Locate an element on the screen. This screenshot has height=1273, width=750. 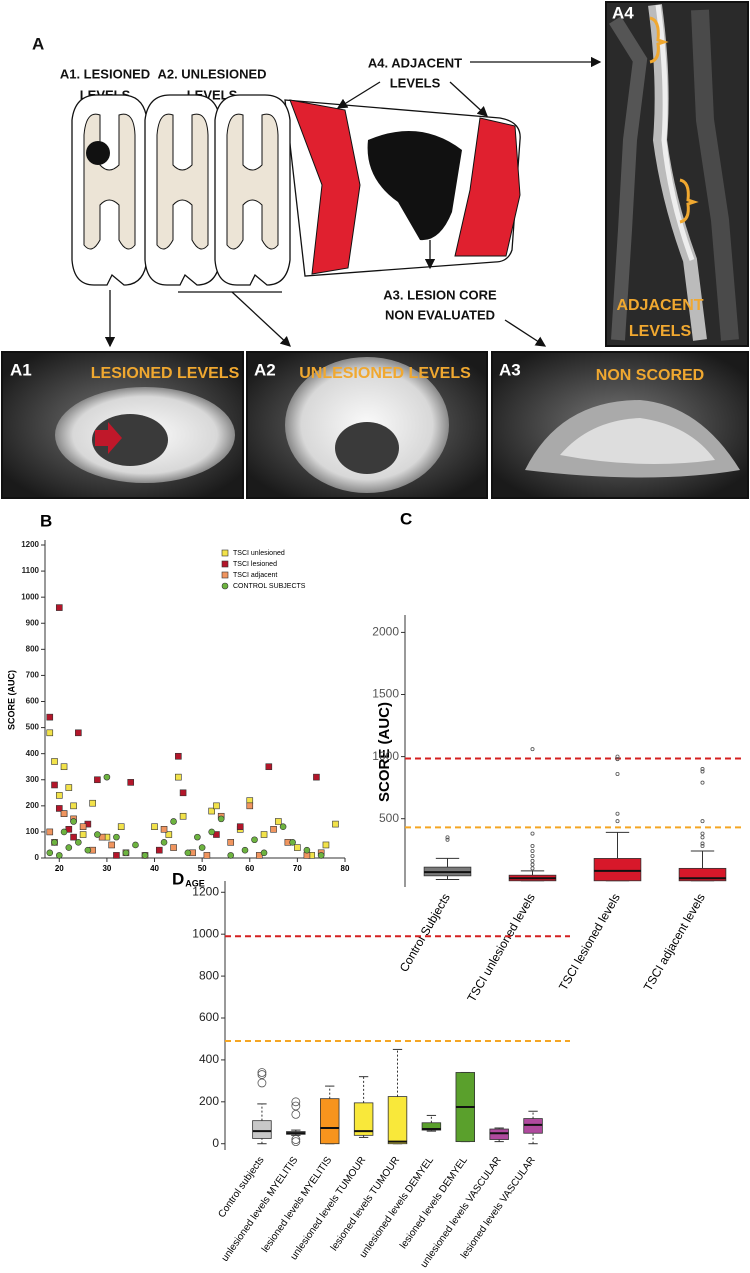
y-tick-label: 100 is located at coordinates (33, 831).